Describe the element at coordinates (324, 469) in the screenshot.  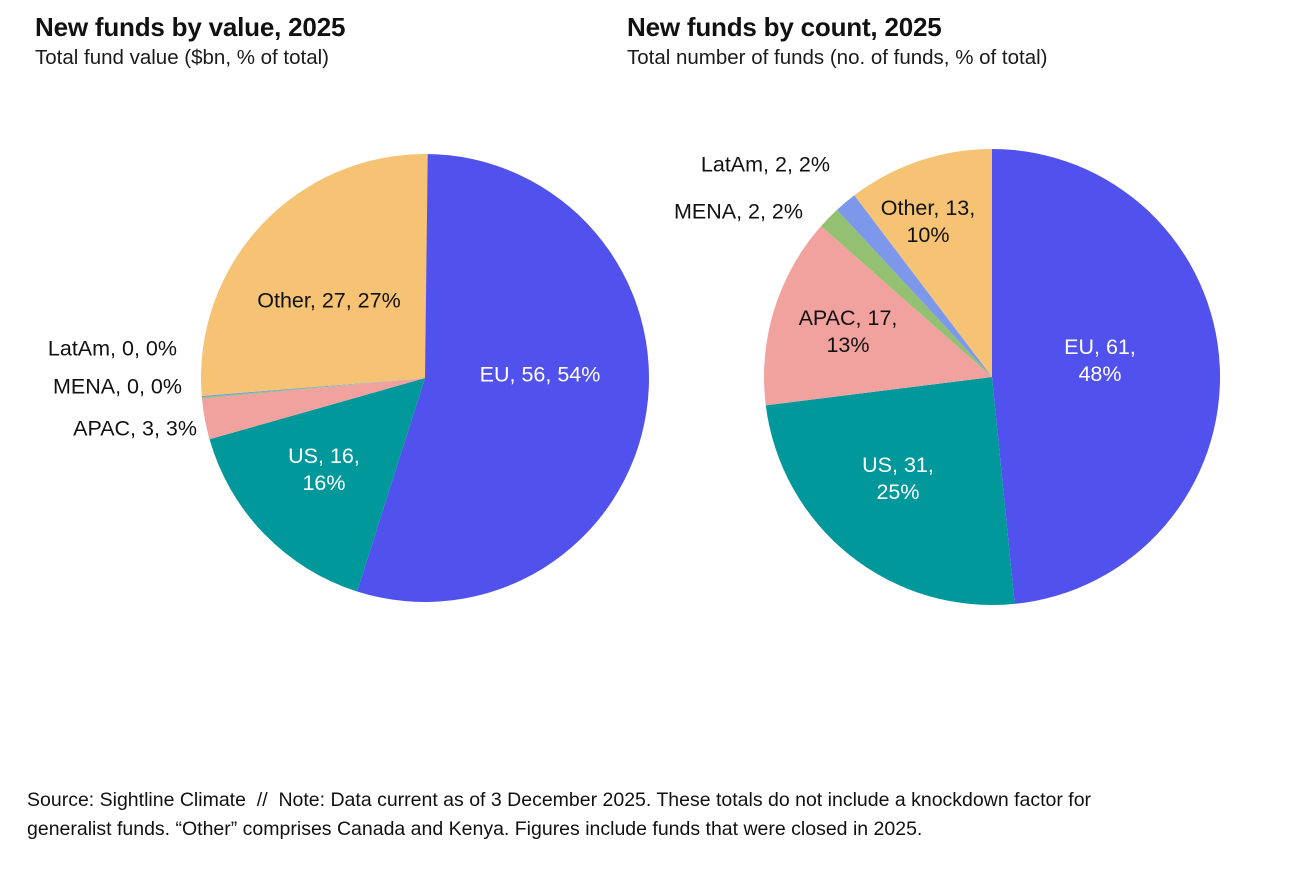
I see `pie-value-label-us: US, 16, 16%` at that location.